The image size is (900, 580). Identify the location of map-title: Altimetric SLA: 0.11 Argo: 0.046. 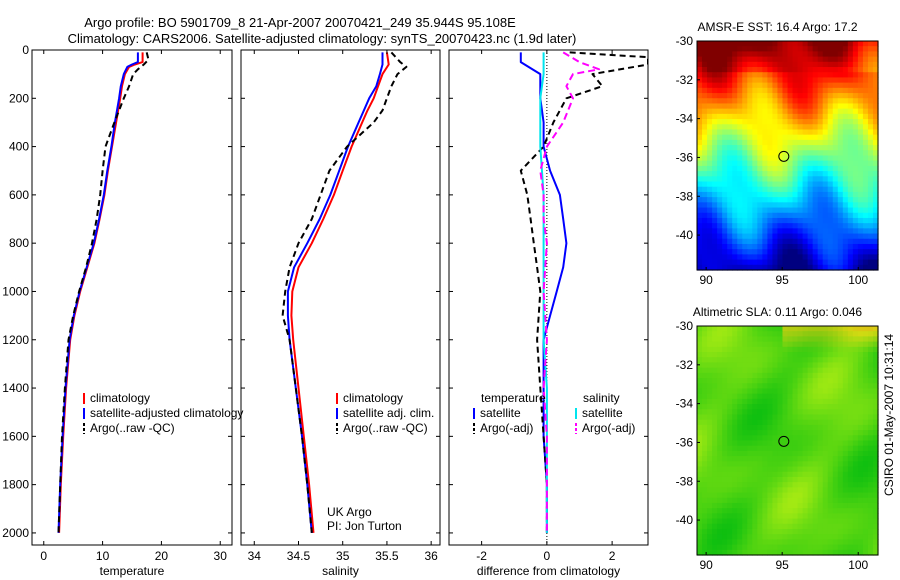
(778, 312).